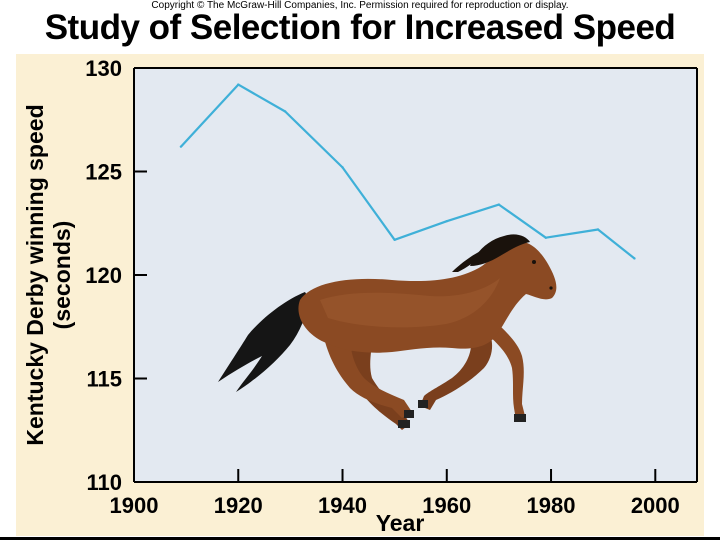 Image resolution: width=720 pixels, height=540 pixels. What do you see at coordinates (342, 505) in the screenshot?
I see `x-tick-label-1940: 1940` at bounding box center [342, 505].